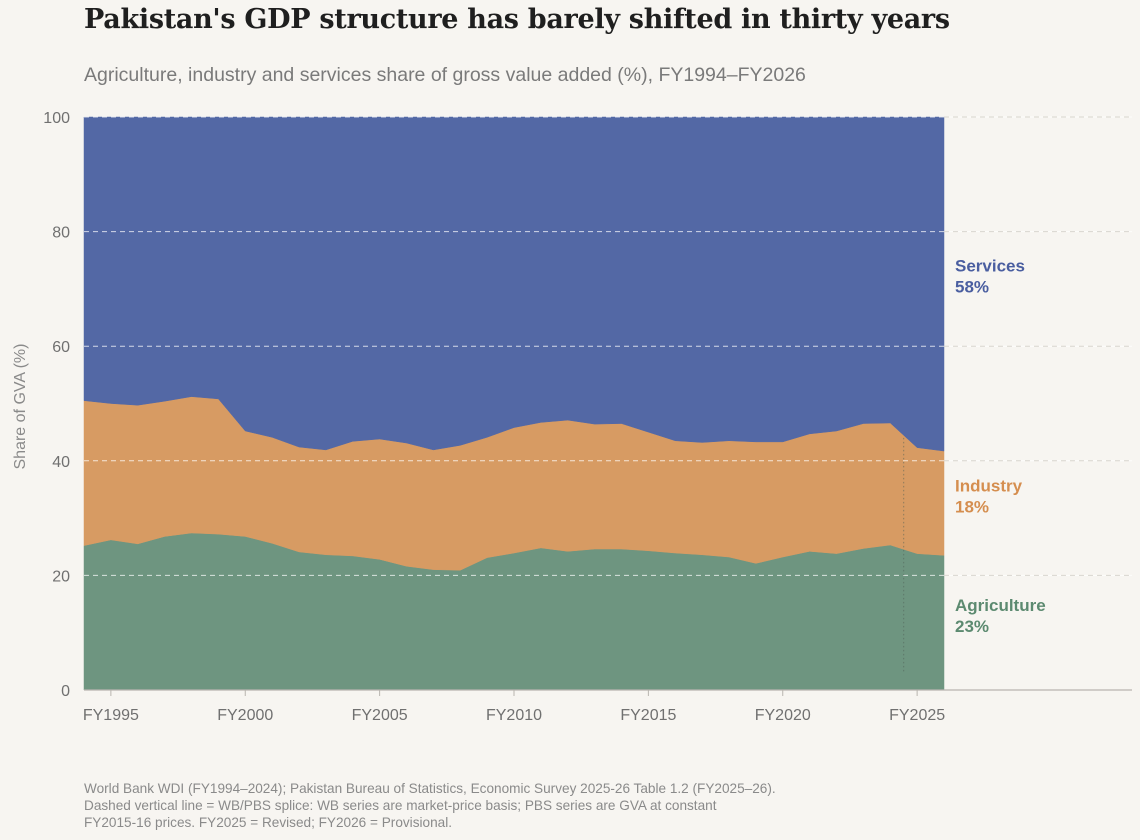 This screenshot has height=840, width=1140. What do you see at coordinates (61, 347) in the screenshot?
I see `y-tick-label: 60` at bounding box center [61, 347].